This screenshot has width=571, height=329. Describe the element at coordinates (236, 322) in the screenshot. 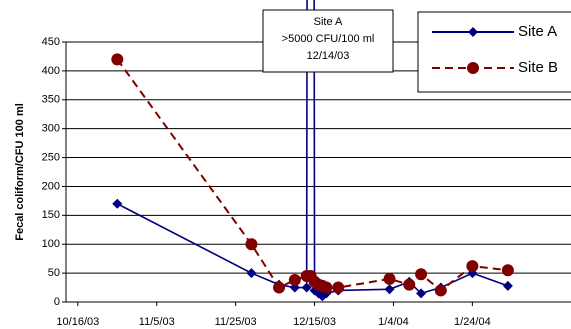

I see `x-tick-label: 11/25/03` at that location.